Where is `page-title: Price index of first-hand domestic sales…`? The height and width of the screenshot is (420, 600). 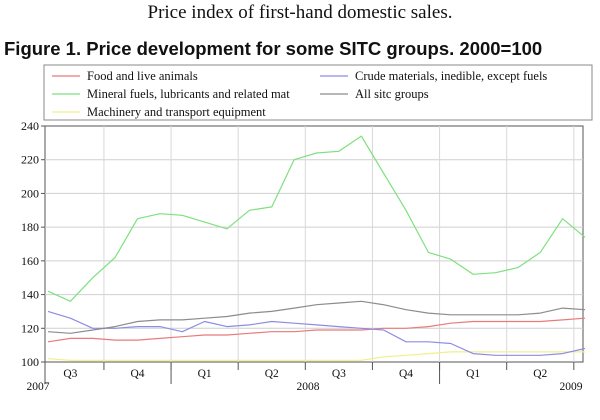 page-title: Price index of first-hand domestic sales… is located at coordinates (300, 12).